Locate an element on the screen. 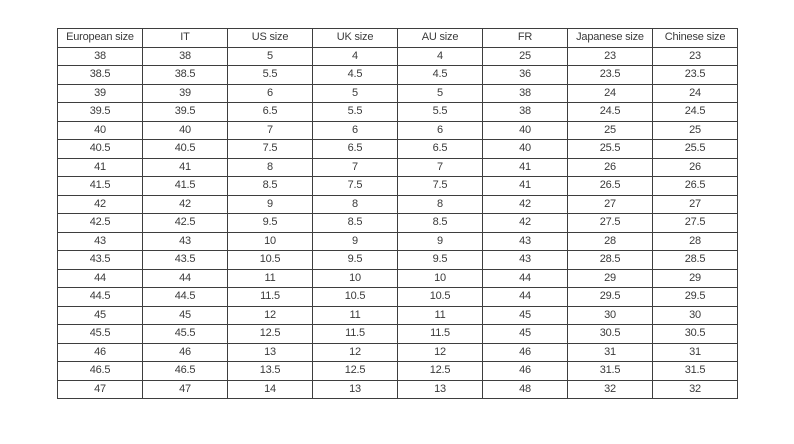 Image resolution: width=794 pixels, height=444 pixels. table-cell: 7 is located at coordinates (355, 167).